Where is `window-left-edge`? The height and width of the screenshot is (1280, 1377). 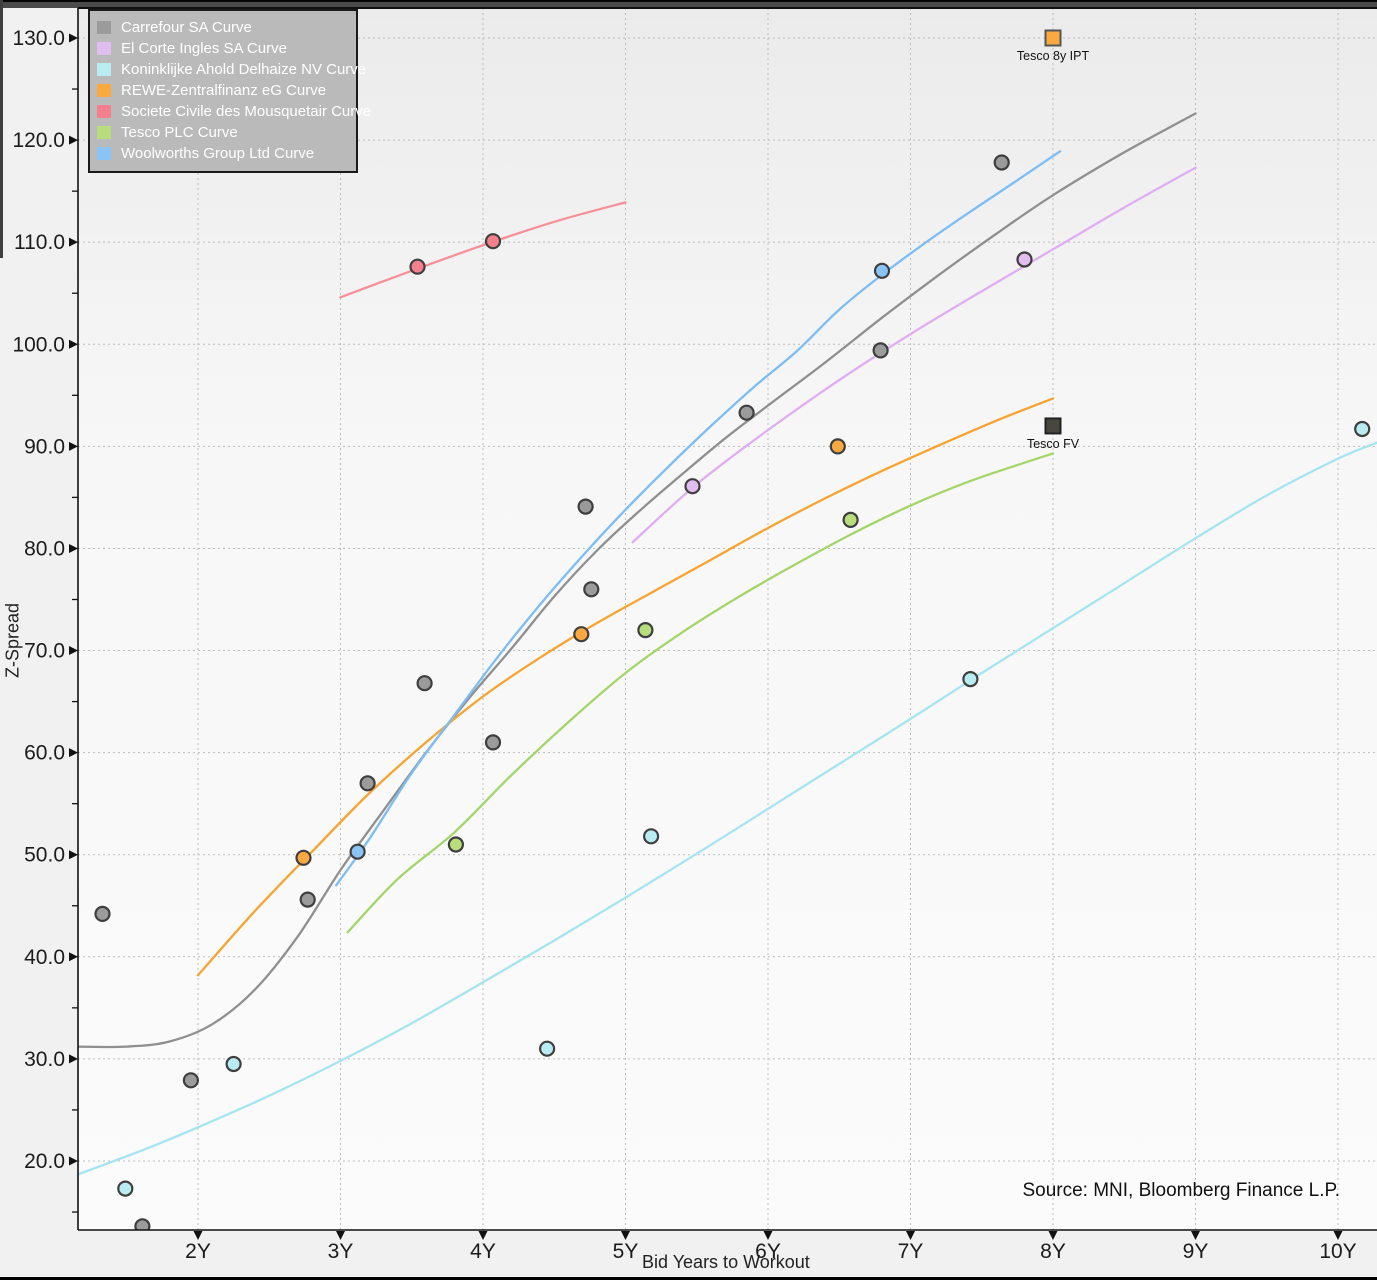
window-left-edge is located at coordinates (1, 129).